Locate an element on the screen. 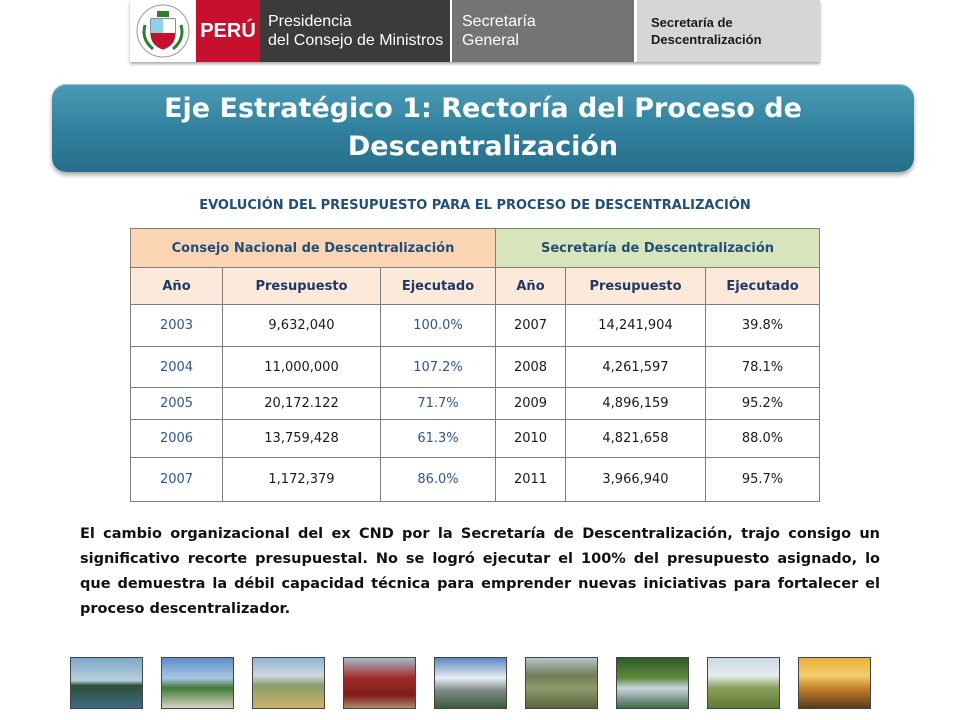 The width and height of the screenshot is (960, 720). cell-executed: 88.0% is located at coordinates (762, 438).